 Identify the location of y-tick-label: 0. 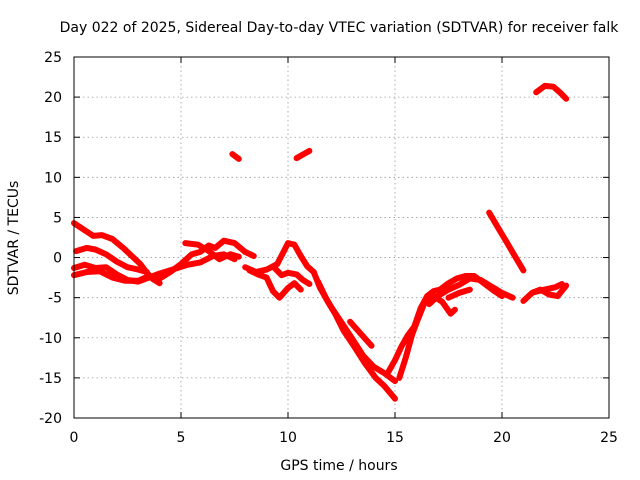
(57, 259).